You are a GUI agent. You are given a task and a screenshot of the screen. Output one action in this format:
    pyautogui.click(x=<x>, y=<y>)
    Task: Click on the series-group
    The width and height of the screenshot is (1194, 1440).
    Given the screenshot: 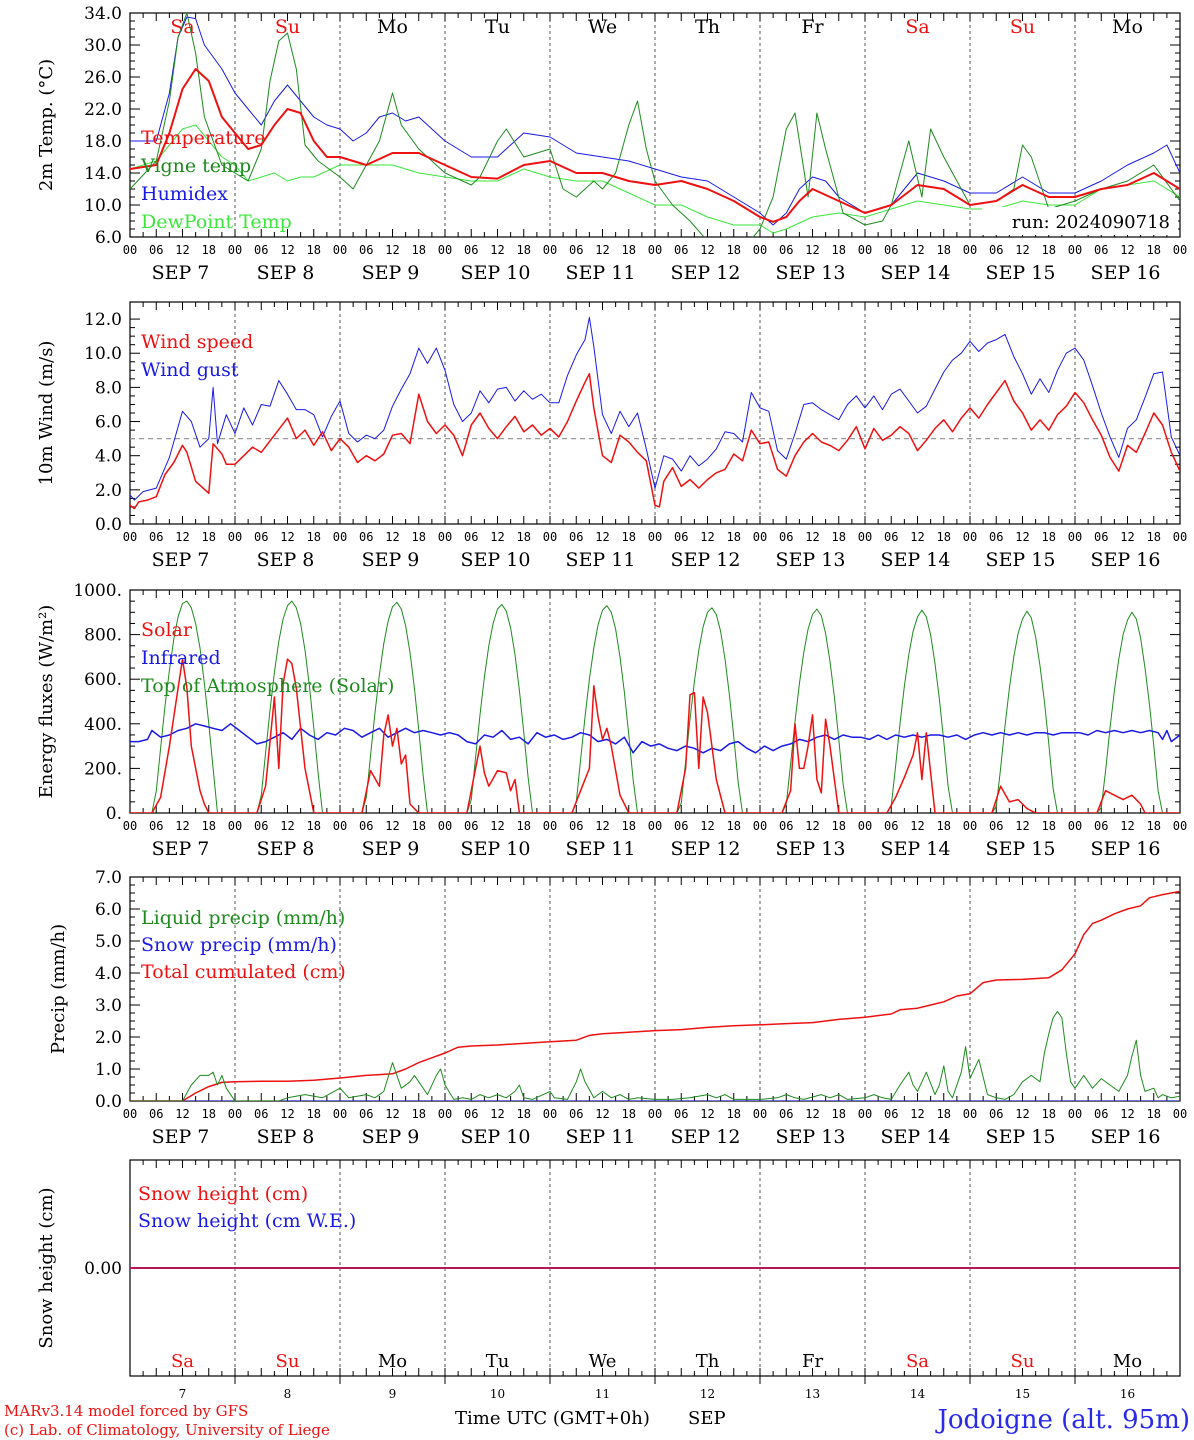 What is the action you would take?
    pyautogui.click(x=655, y=995)
    